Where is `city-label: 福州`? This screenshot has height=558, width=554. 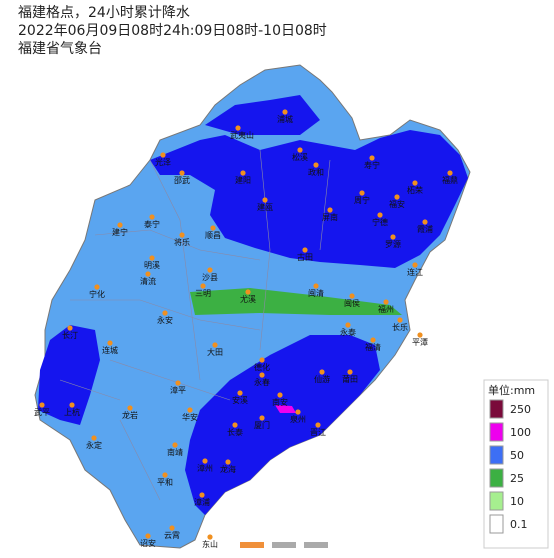
city-label: 福州 is located at coordinates (386, 309).